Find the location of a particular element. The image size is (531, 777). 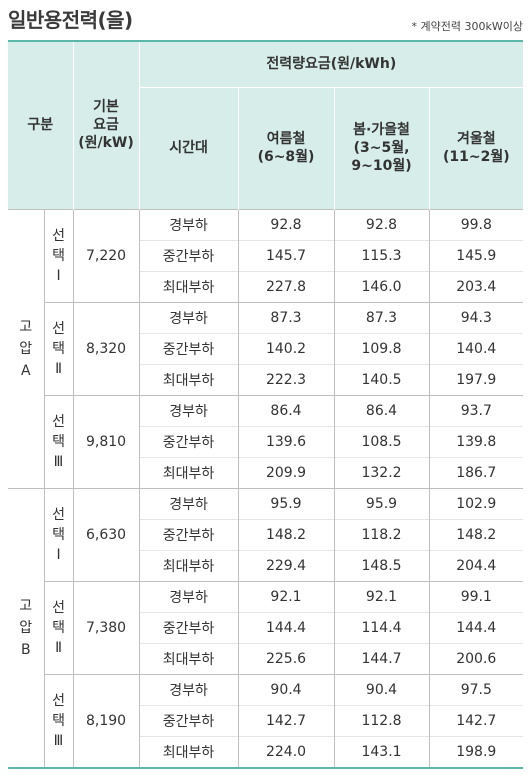

summer-rate-cell: 95.9 is located at coordinates (286, 503).